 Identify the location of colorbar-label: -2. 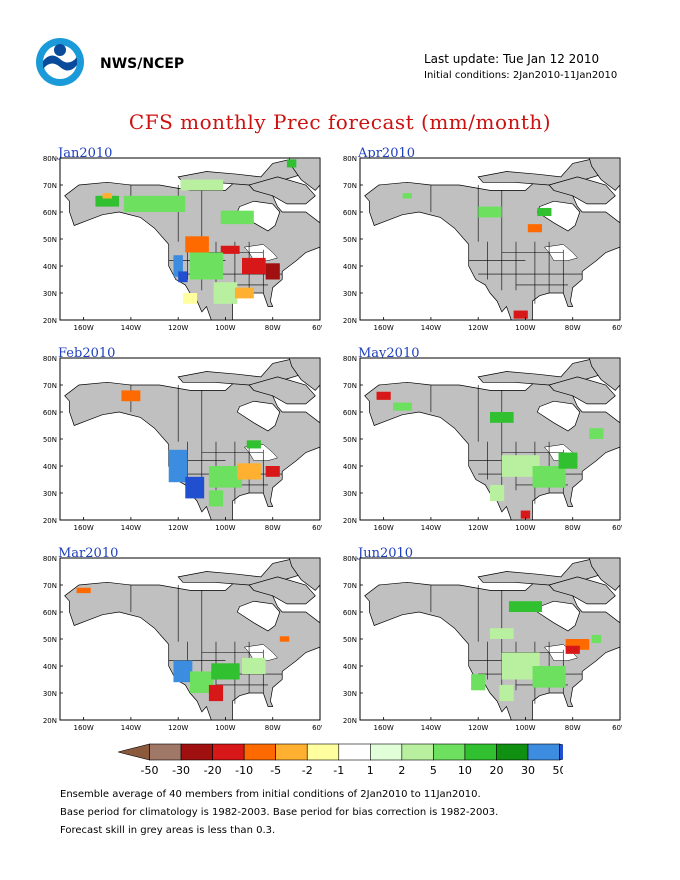
(307, 770).